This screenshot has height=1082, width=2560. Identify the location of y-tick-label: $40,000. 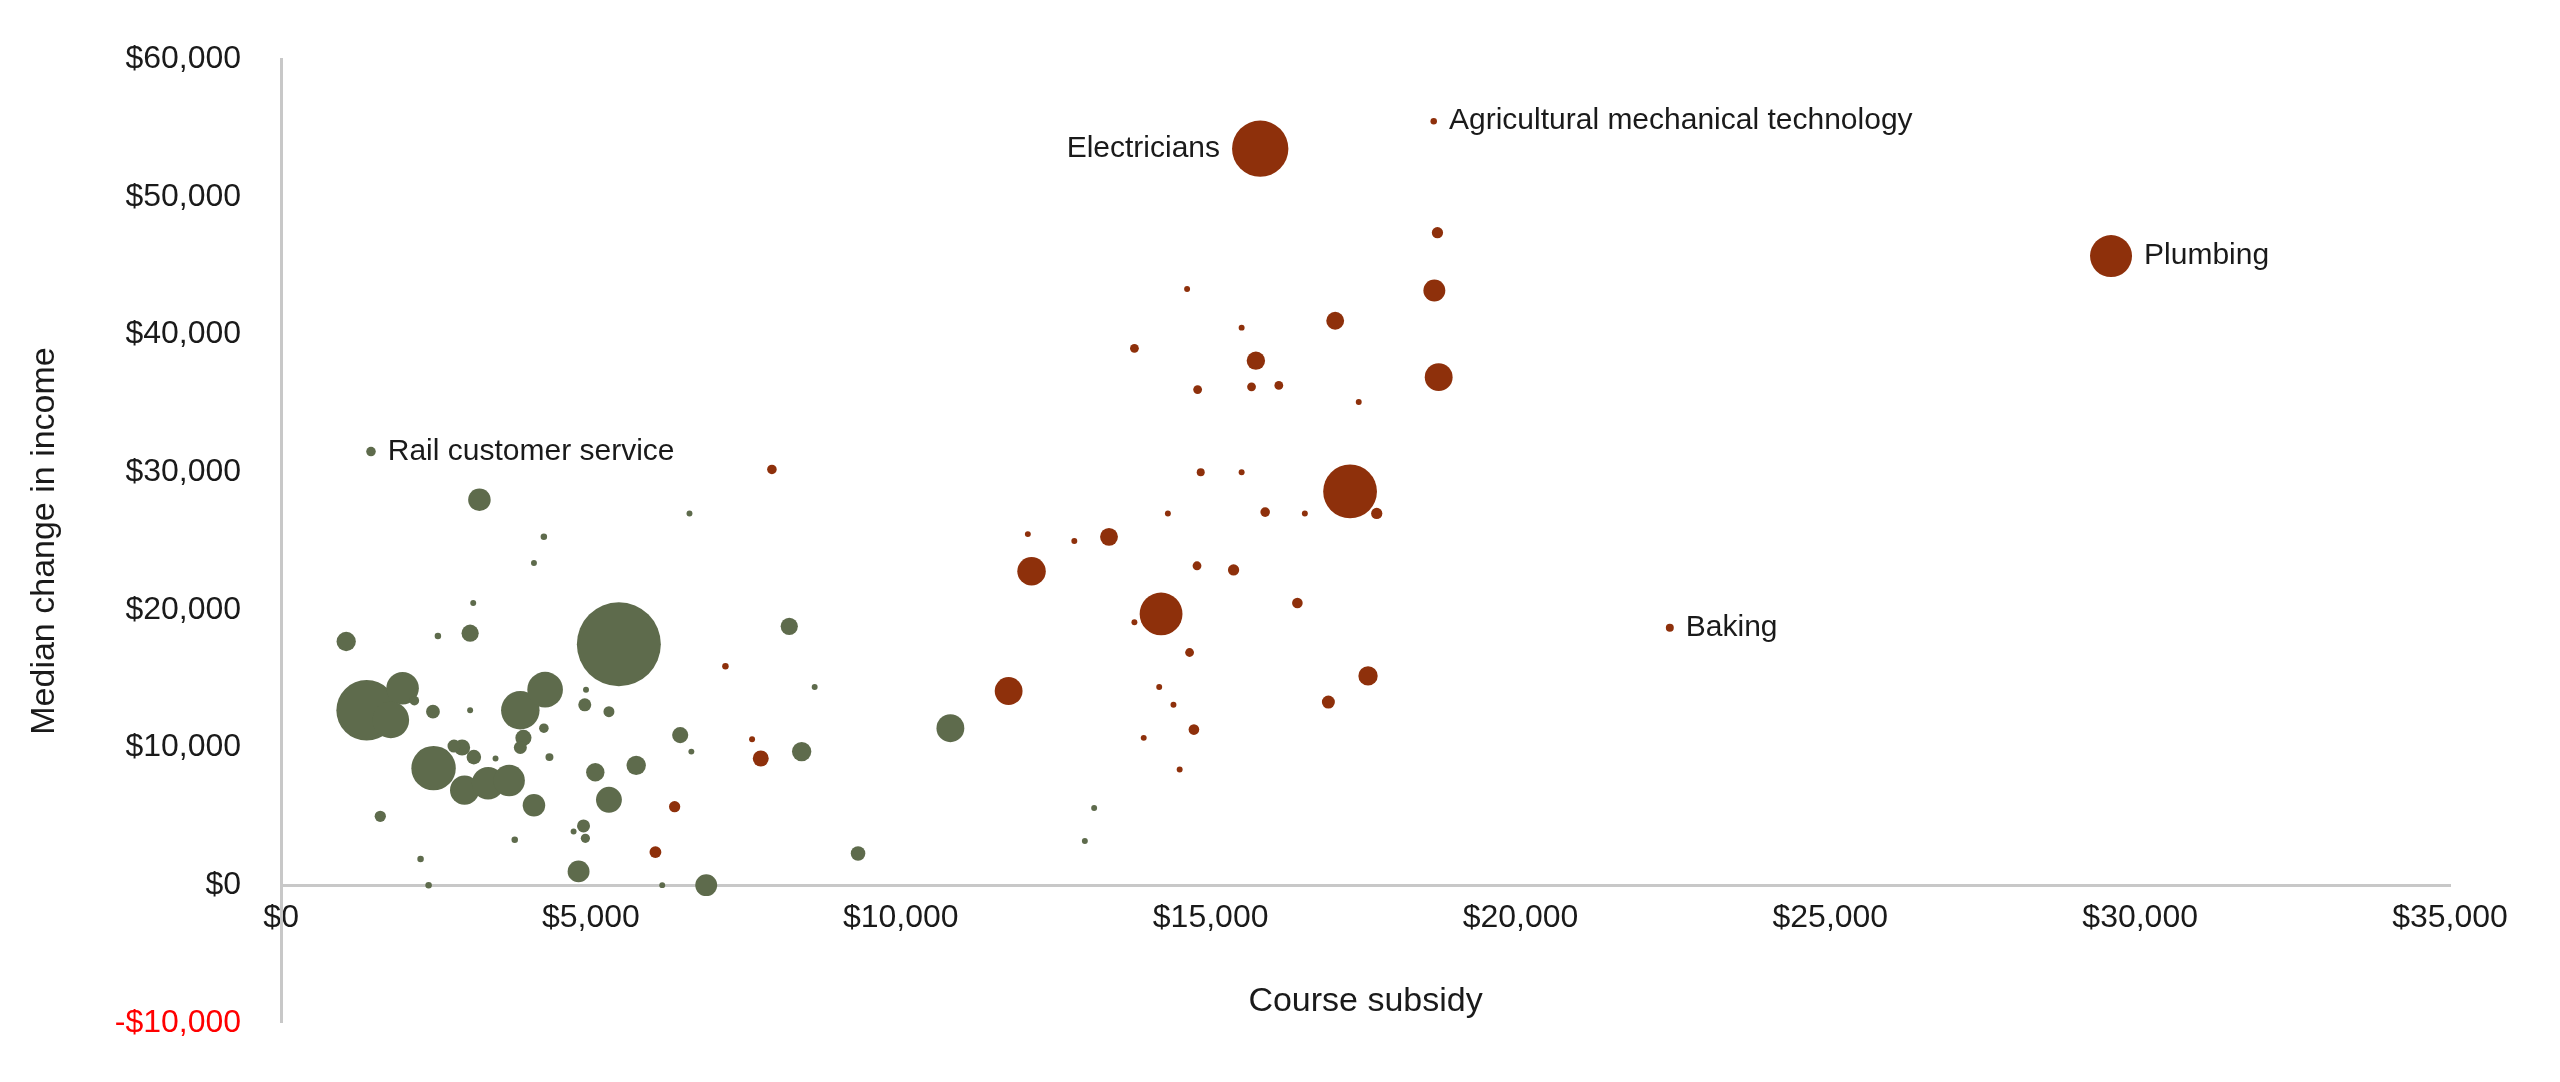
(183, 332).